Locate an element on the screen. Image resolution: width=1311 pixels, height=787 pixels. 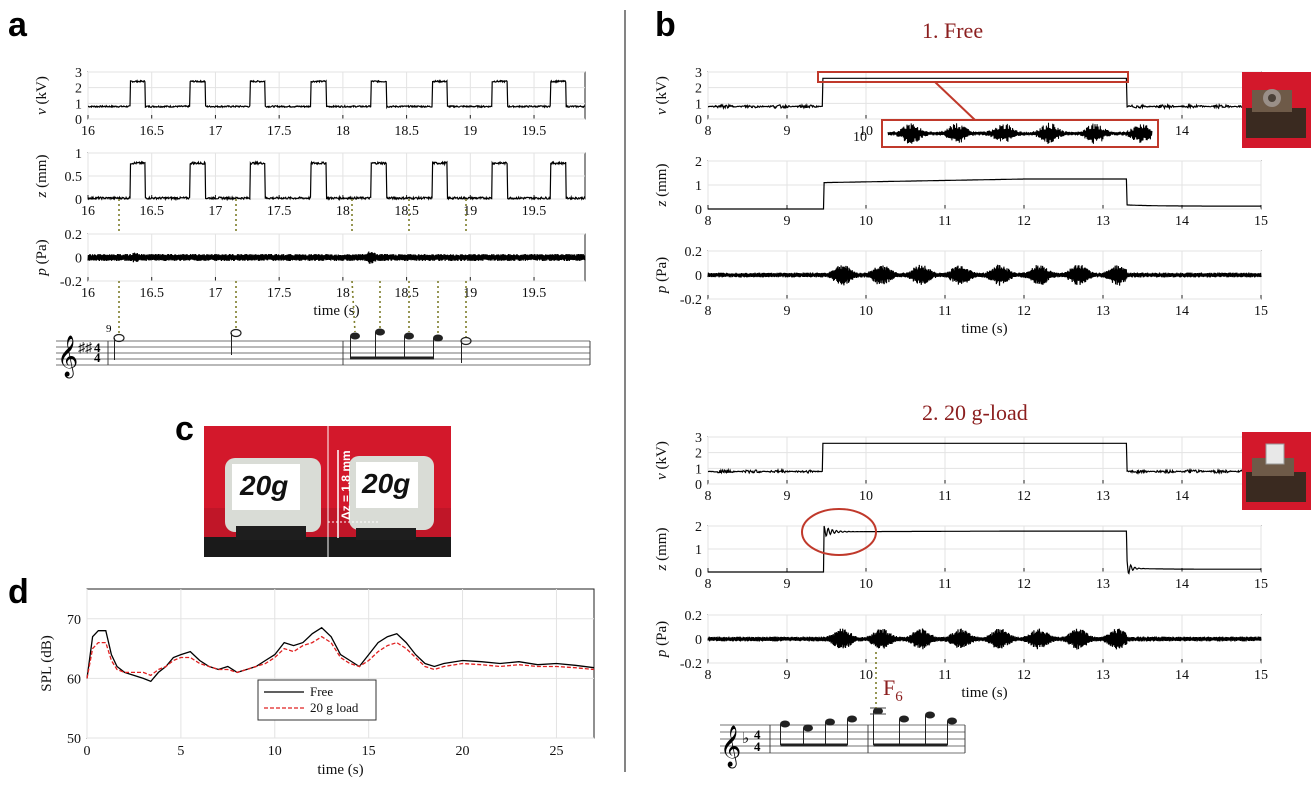
x-tick-label: 25 is located at coordinates (556, 751).